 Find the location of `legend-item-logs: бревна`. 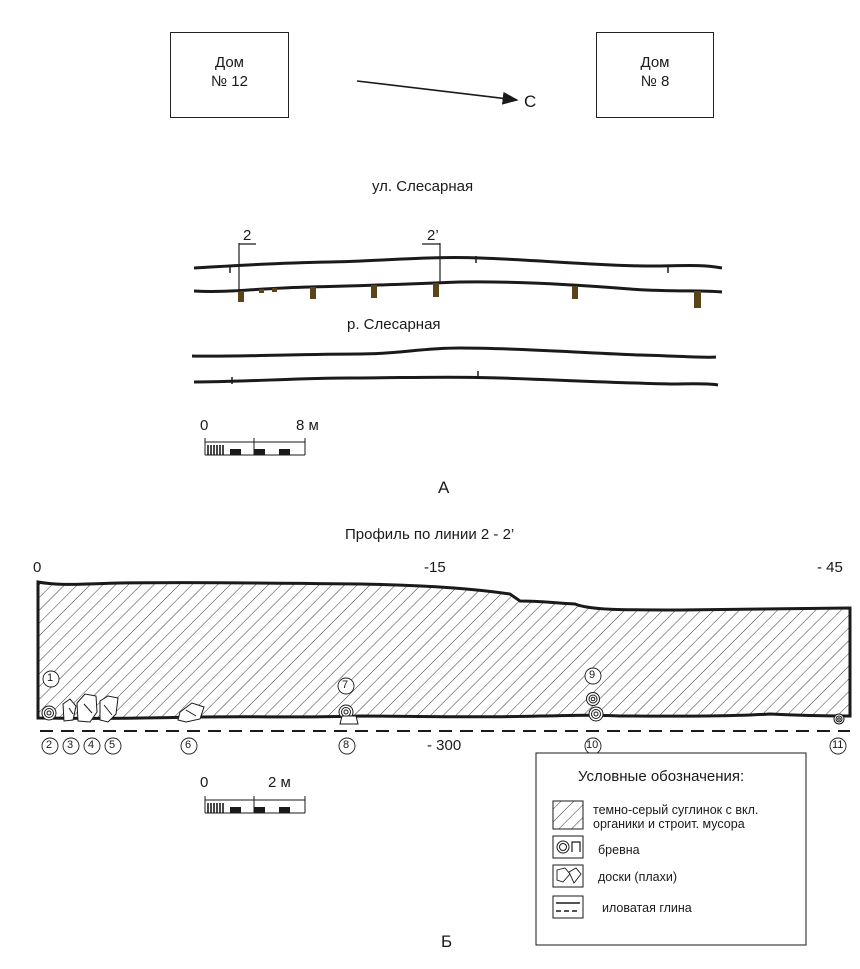

legend-item-logs: бревна is located at coordinates (619, 850).